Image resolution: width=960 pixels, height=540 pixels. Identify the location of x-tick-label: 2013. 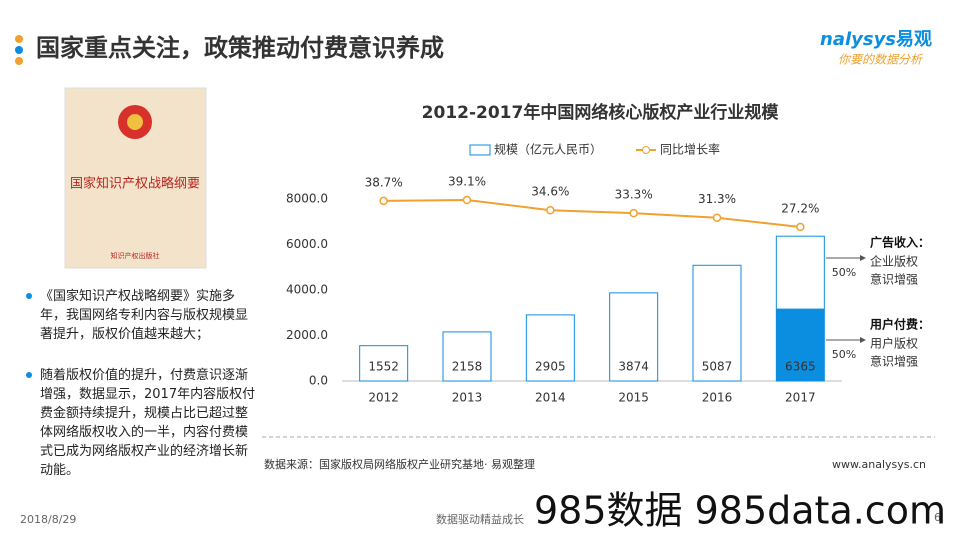
(467, 398).